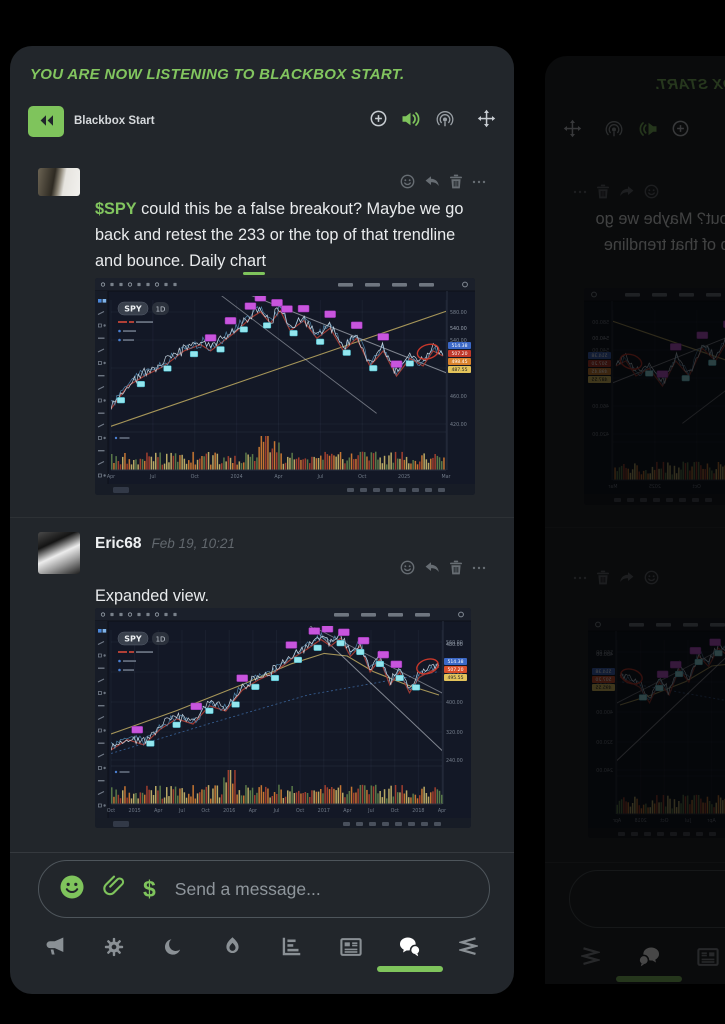  I want to click on nav-charts, so click(292, 948).